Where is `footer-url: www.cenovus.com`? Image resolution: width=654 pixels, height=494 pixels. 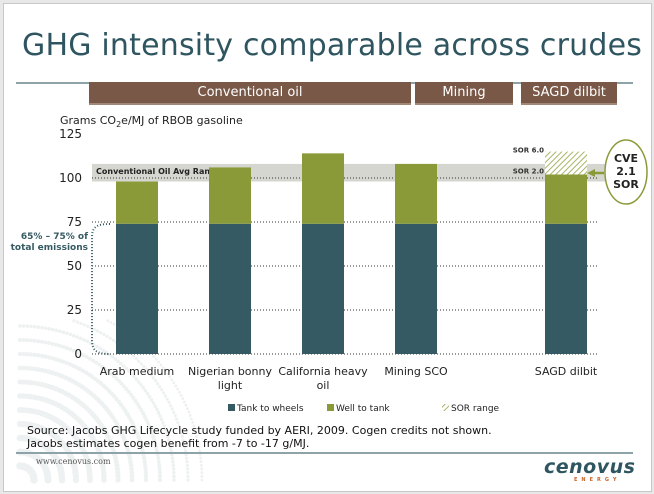 footer-url: www.cenovus.com is located at coordinates (73, 461).